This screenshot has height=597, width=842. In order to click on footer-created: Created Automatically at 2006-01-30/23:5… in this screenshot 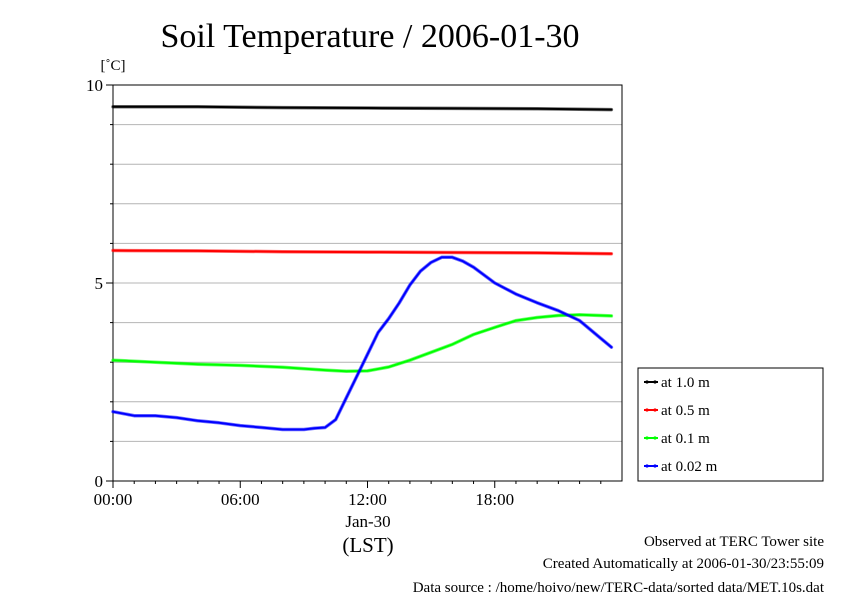, I will do `click(683, 564)`.